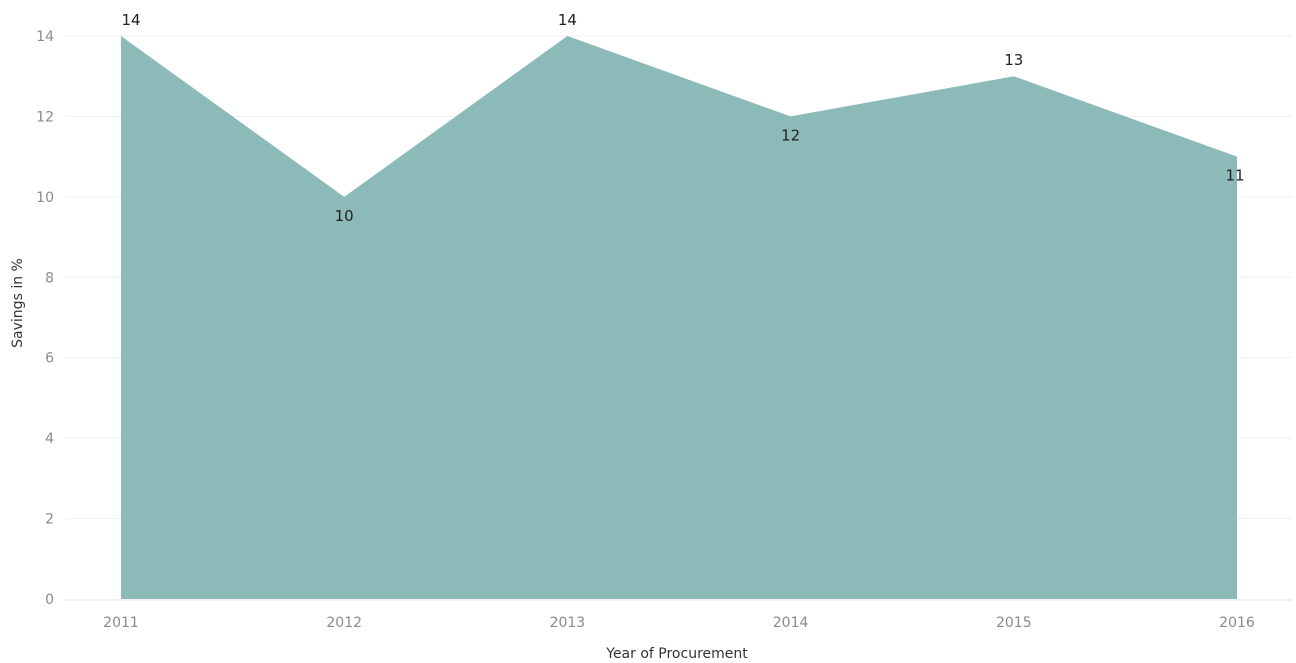 This screenshot has width=1296, height=663. What do you see at coordinates (49, 359) in the screenshot?
I see `y-tick-label-6: 6` at bounding box center [49, 359].